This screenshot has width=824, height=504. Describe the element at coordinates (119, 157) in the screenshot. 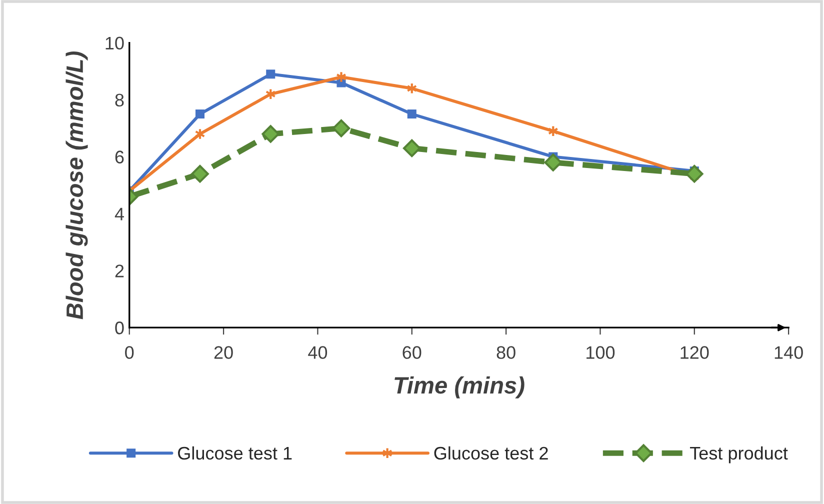

I see `y-tick-label: 6` at that location.